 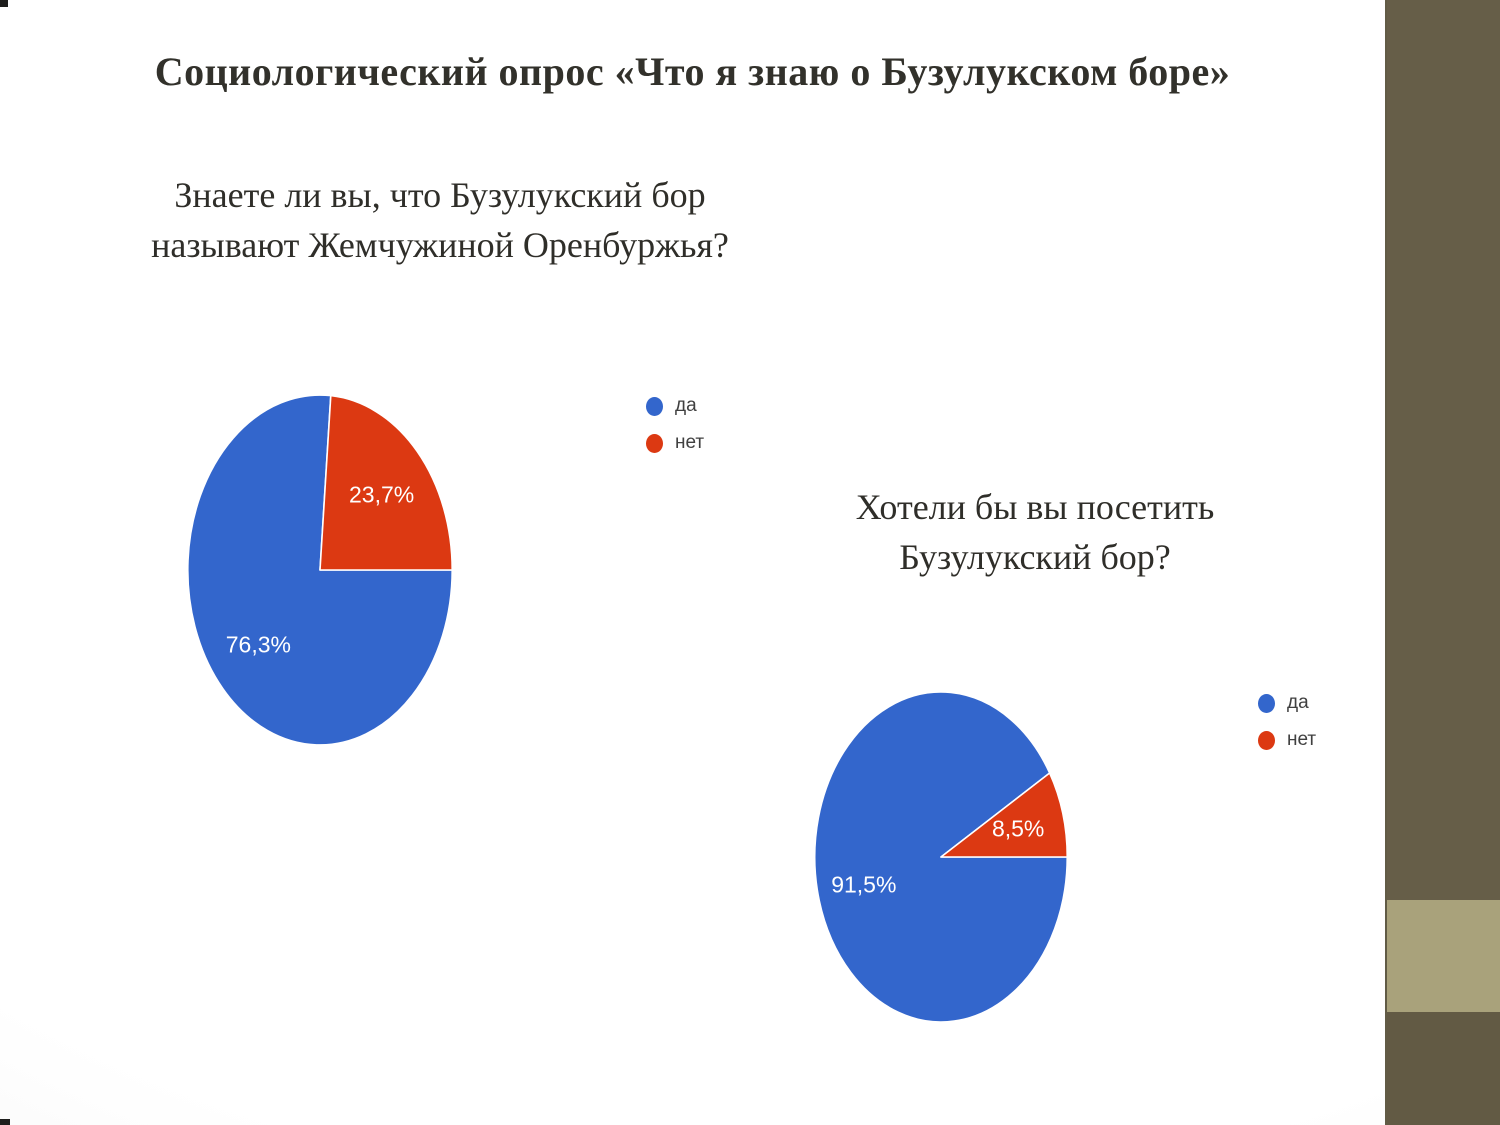 What do you see at coordinates (1035, 532) in the screenshot?
I see `question-2: Хотели бы вы посетить Бузулукский бор?` at bounding box center [1035, 532].